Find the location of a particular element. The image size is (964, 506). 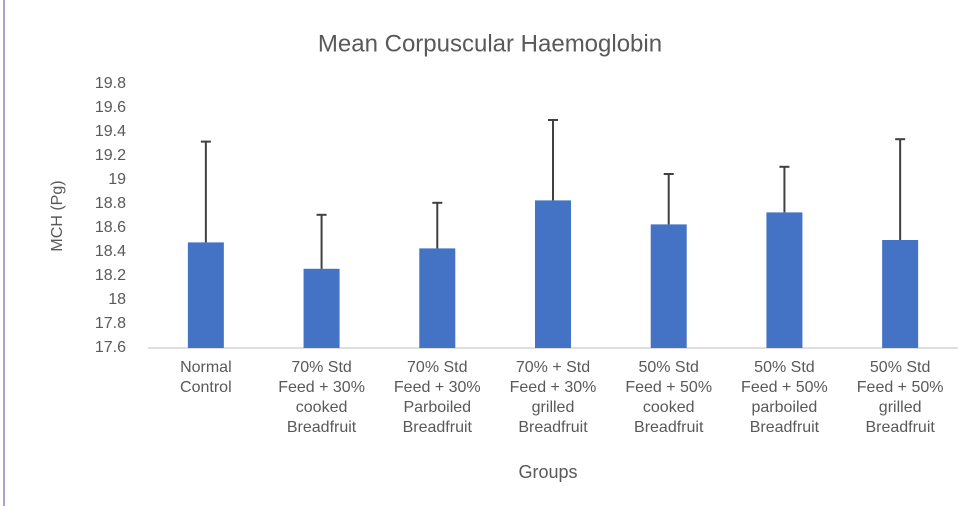

x-tick-label: 50% Std Feed + 50% grilled Breadfruit is located at coordinates (900, 397).